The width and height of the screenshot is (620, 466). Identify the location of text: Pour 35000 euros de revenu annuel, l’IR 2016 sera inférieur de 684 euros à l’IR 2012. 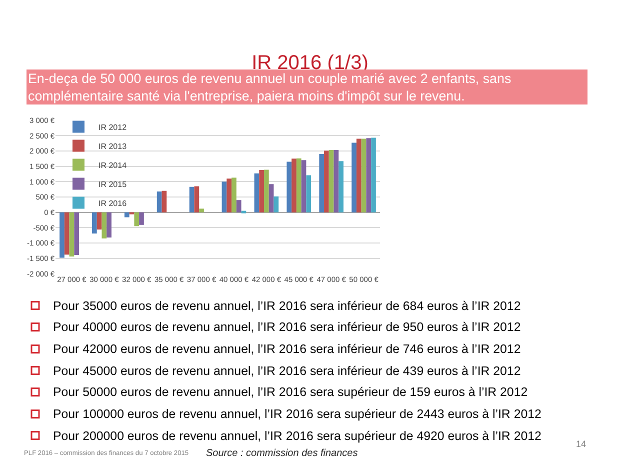
(287, 306).